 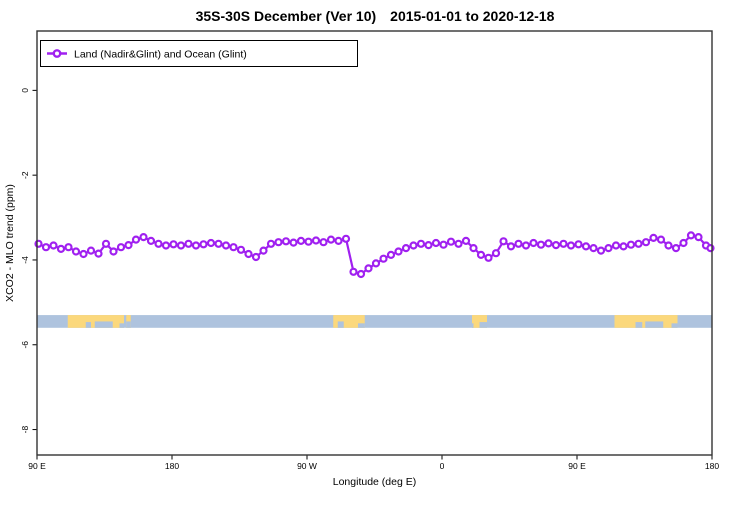 What do you see at coordinates (160, 55) in the screenshot?
I see `legend-label: Land (Nadir&Glint) and Ocean (Glint)` at bounding box center [160, 55].